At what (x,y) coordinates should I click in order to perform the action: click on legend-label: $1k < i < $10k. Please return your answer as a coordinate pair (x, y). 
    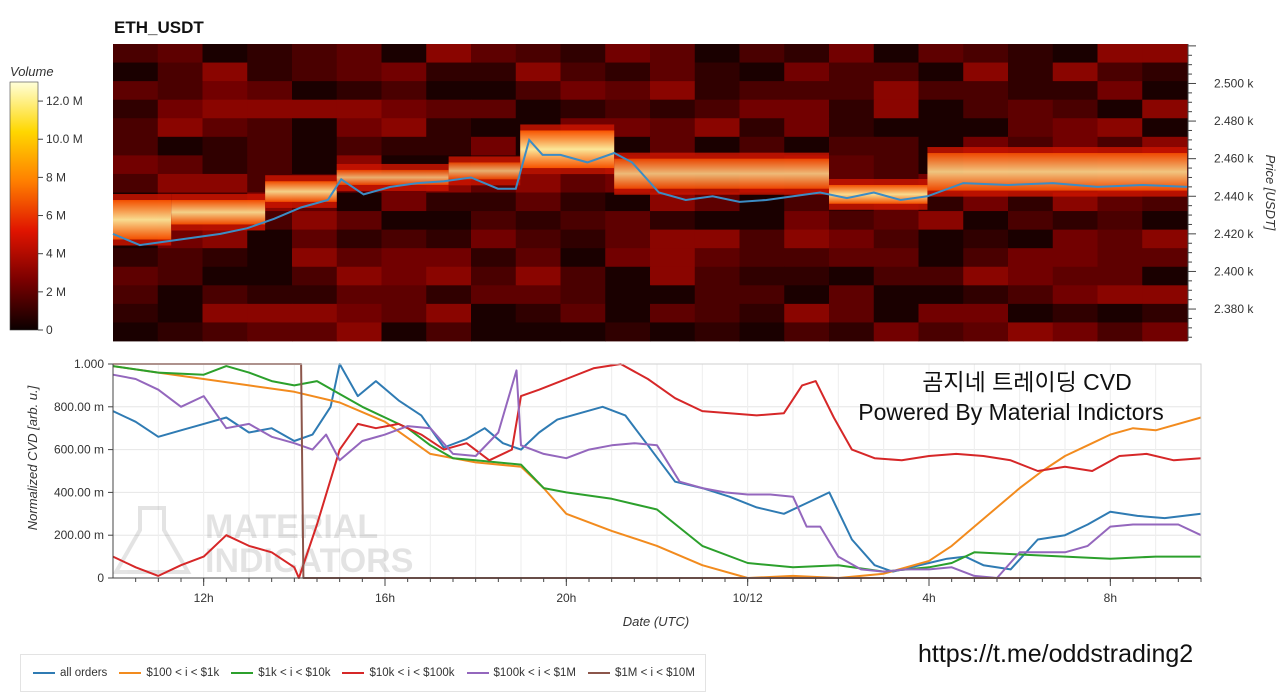
    Looking at the image, I should click on (294, 673).